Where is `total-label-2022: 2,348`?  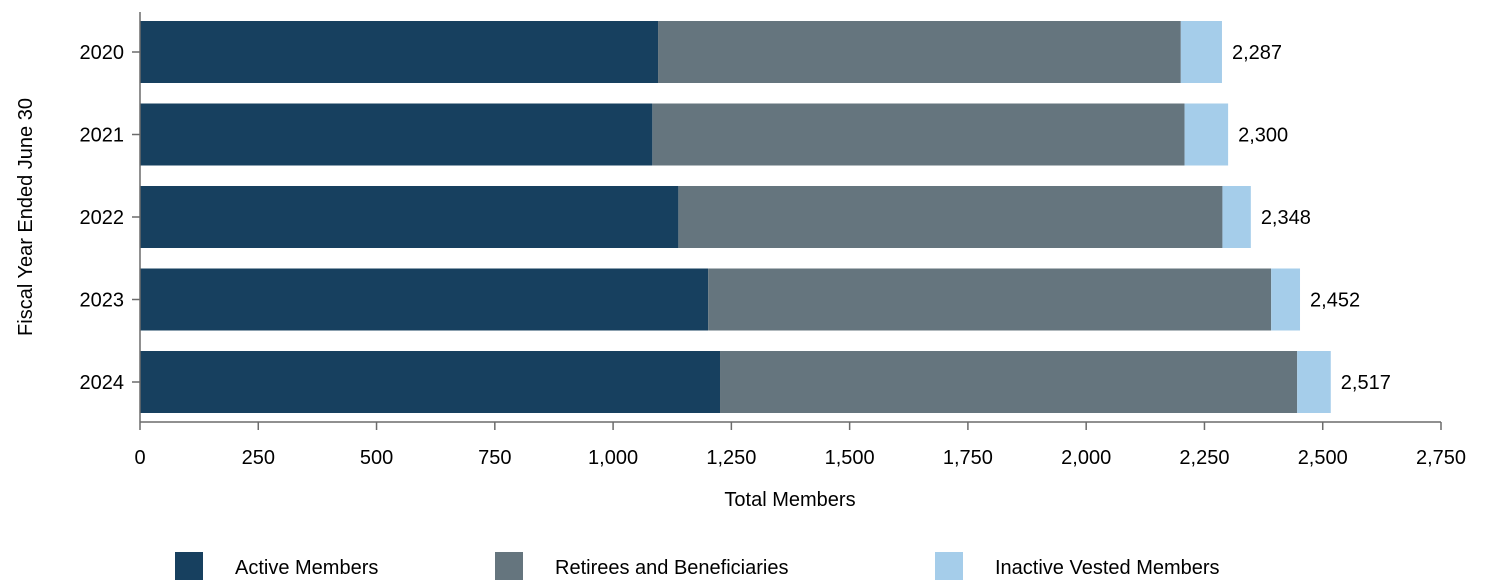 total-label-2022: 2,348 is located at coordinates (1286, 218).